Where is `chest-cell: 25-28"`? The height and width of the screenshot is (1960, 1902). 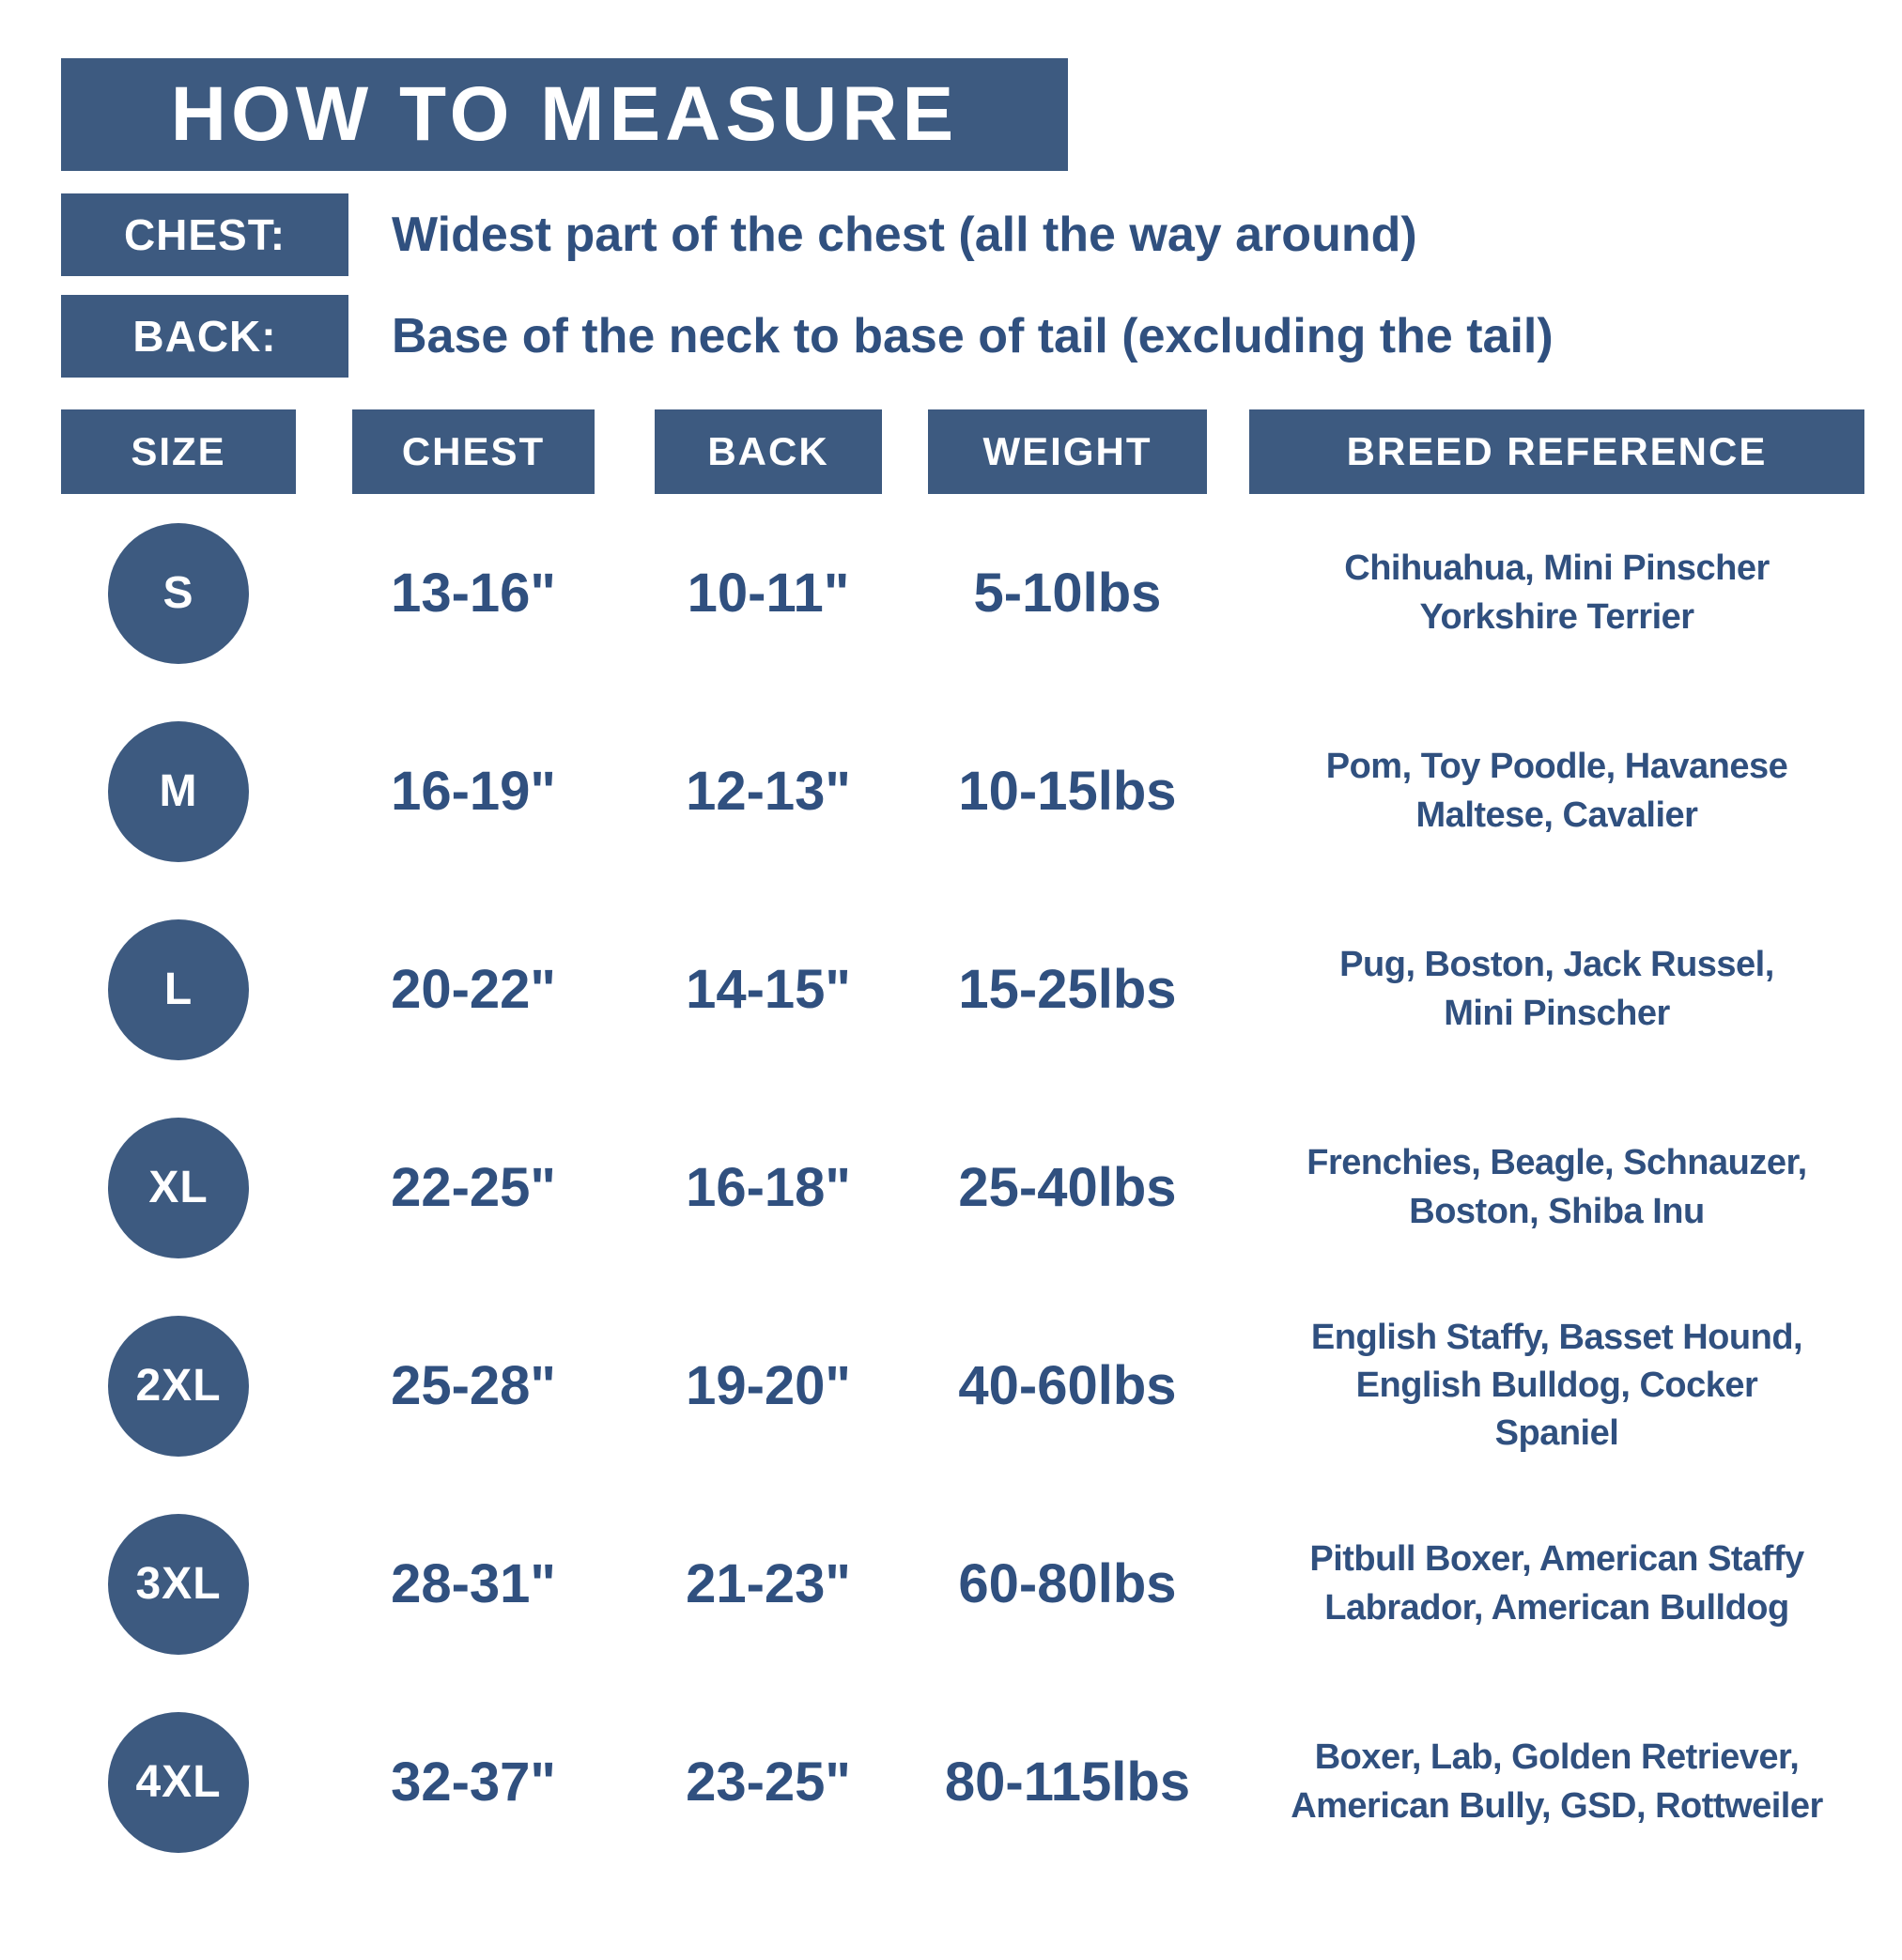 chest-cell: 25-28" is located at coordinates (474, 1385).